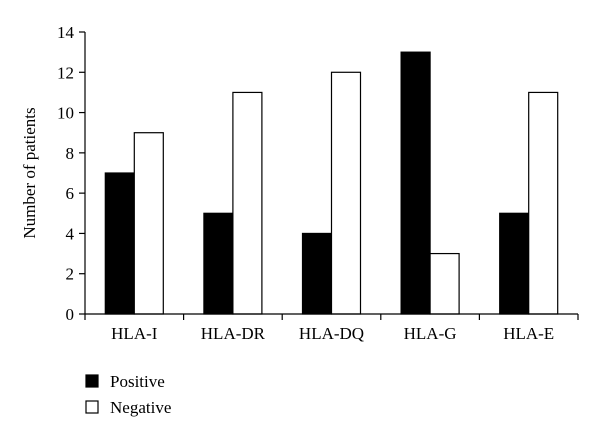 The width and height of the screenshot is (600, 441). I want to click on y-tick-label: 6, so click(70, 193).